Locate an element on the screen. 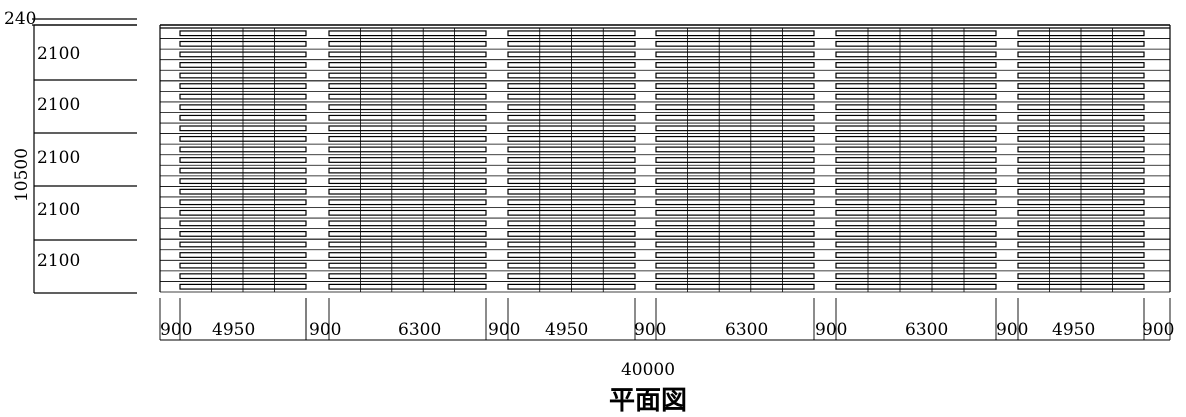 The image size is (1186, 417). col-dim-4: 6300 is located at coordinates (419, 330).